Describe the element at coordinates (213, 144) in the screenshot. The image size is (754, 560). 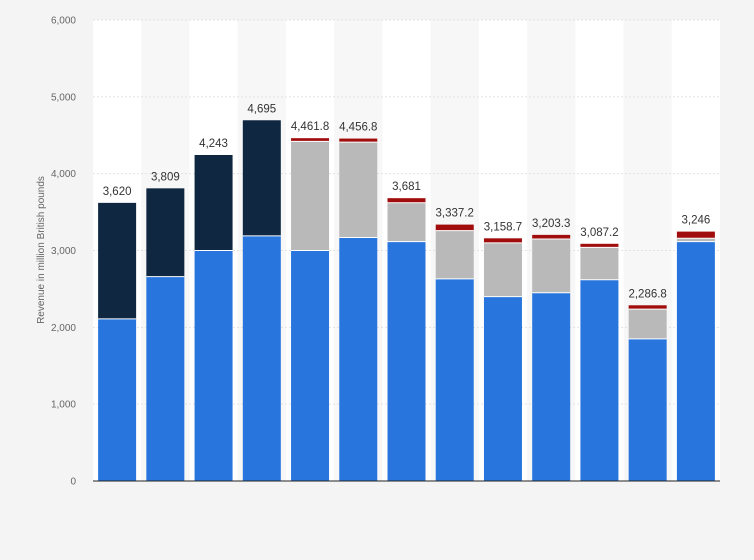
I see `bar-total-label: 4,243` at that location.